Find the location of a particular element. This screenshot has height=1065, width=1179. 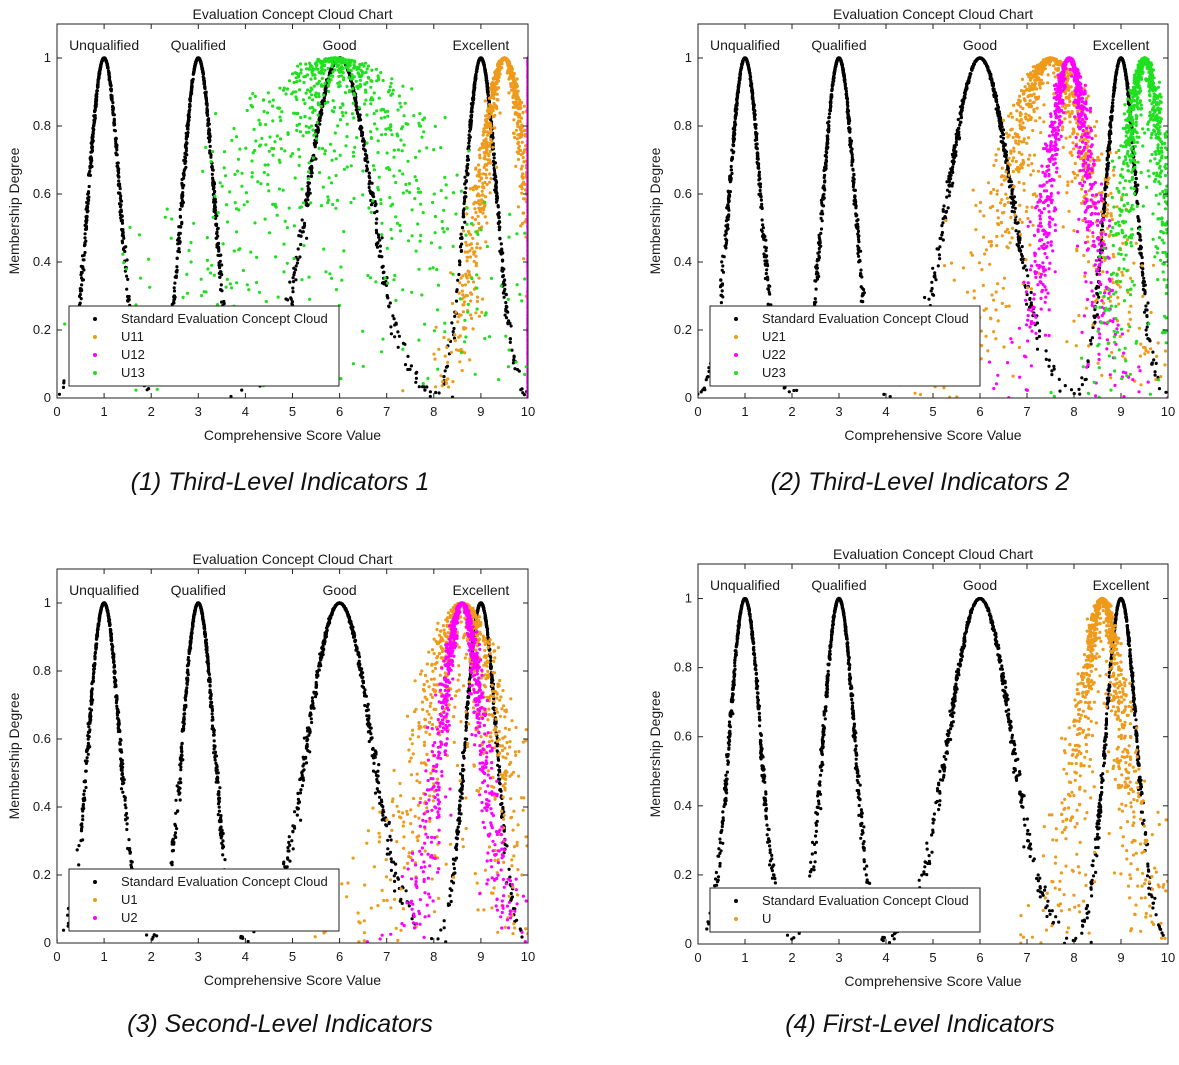

chart-caption-1: (1) Third-Level Indicators 1 is located at coordinates (280, 482).